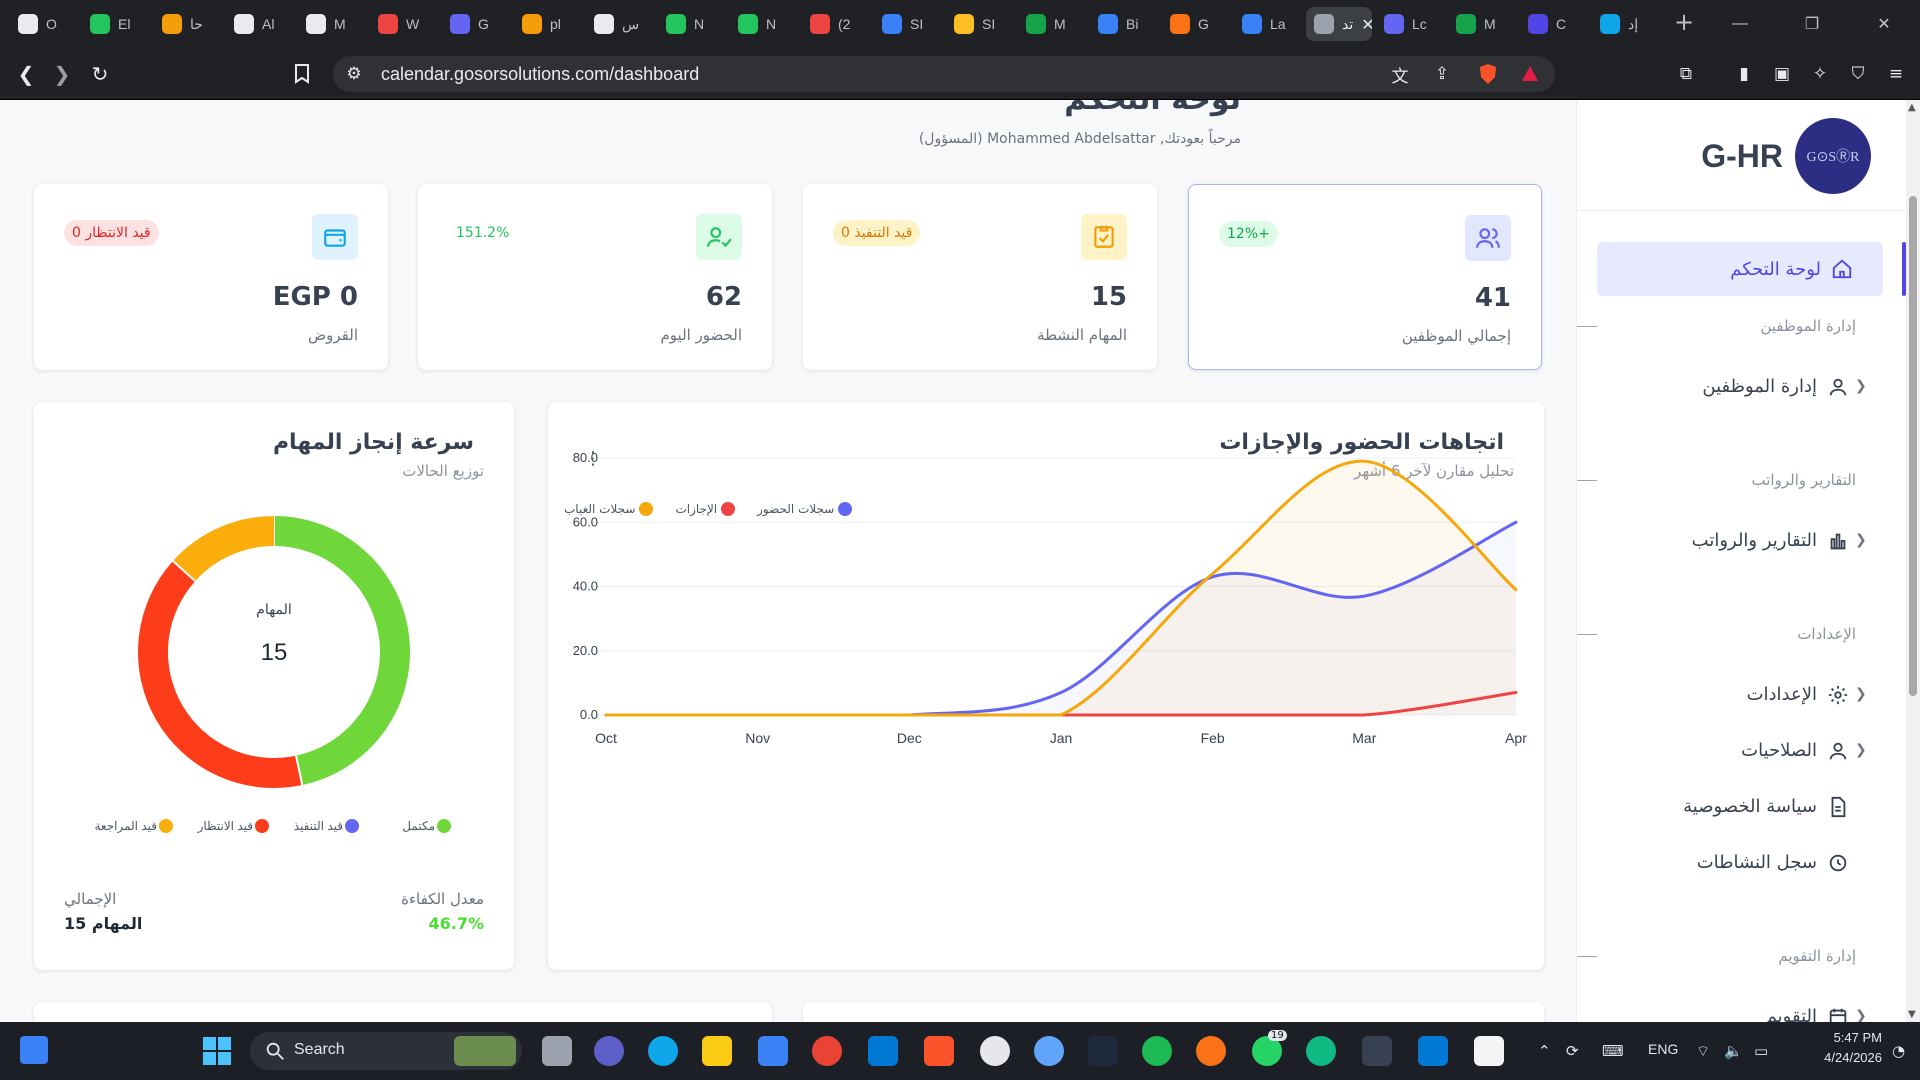 The width and height of the screenshot is (1920, 1080). What do you see at coordinates (1740, 269) in the screenshot?
I see `sidebar-item-dashboard: لوحة التحكم` at bounding box center [1740, 269].